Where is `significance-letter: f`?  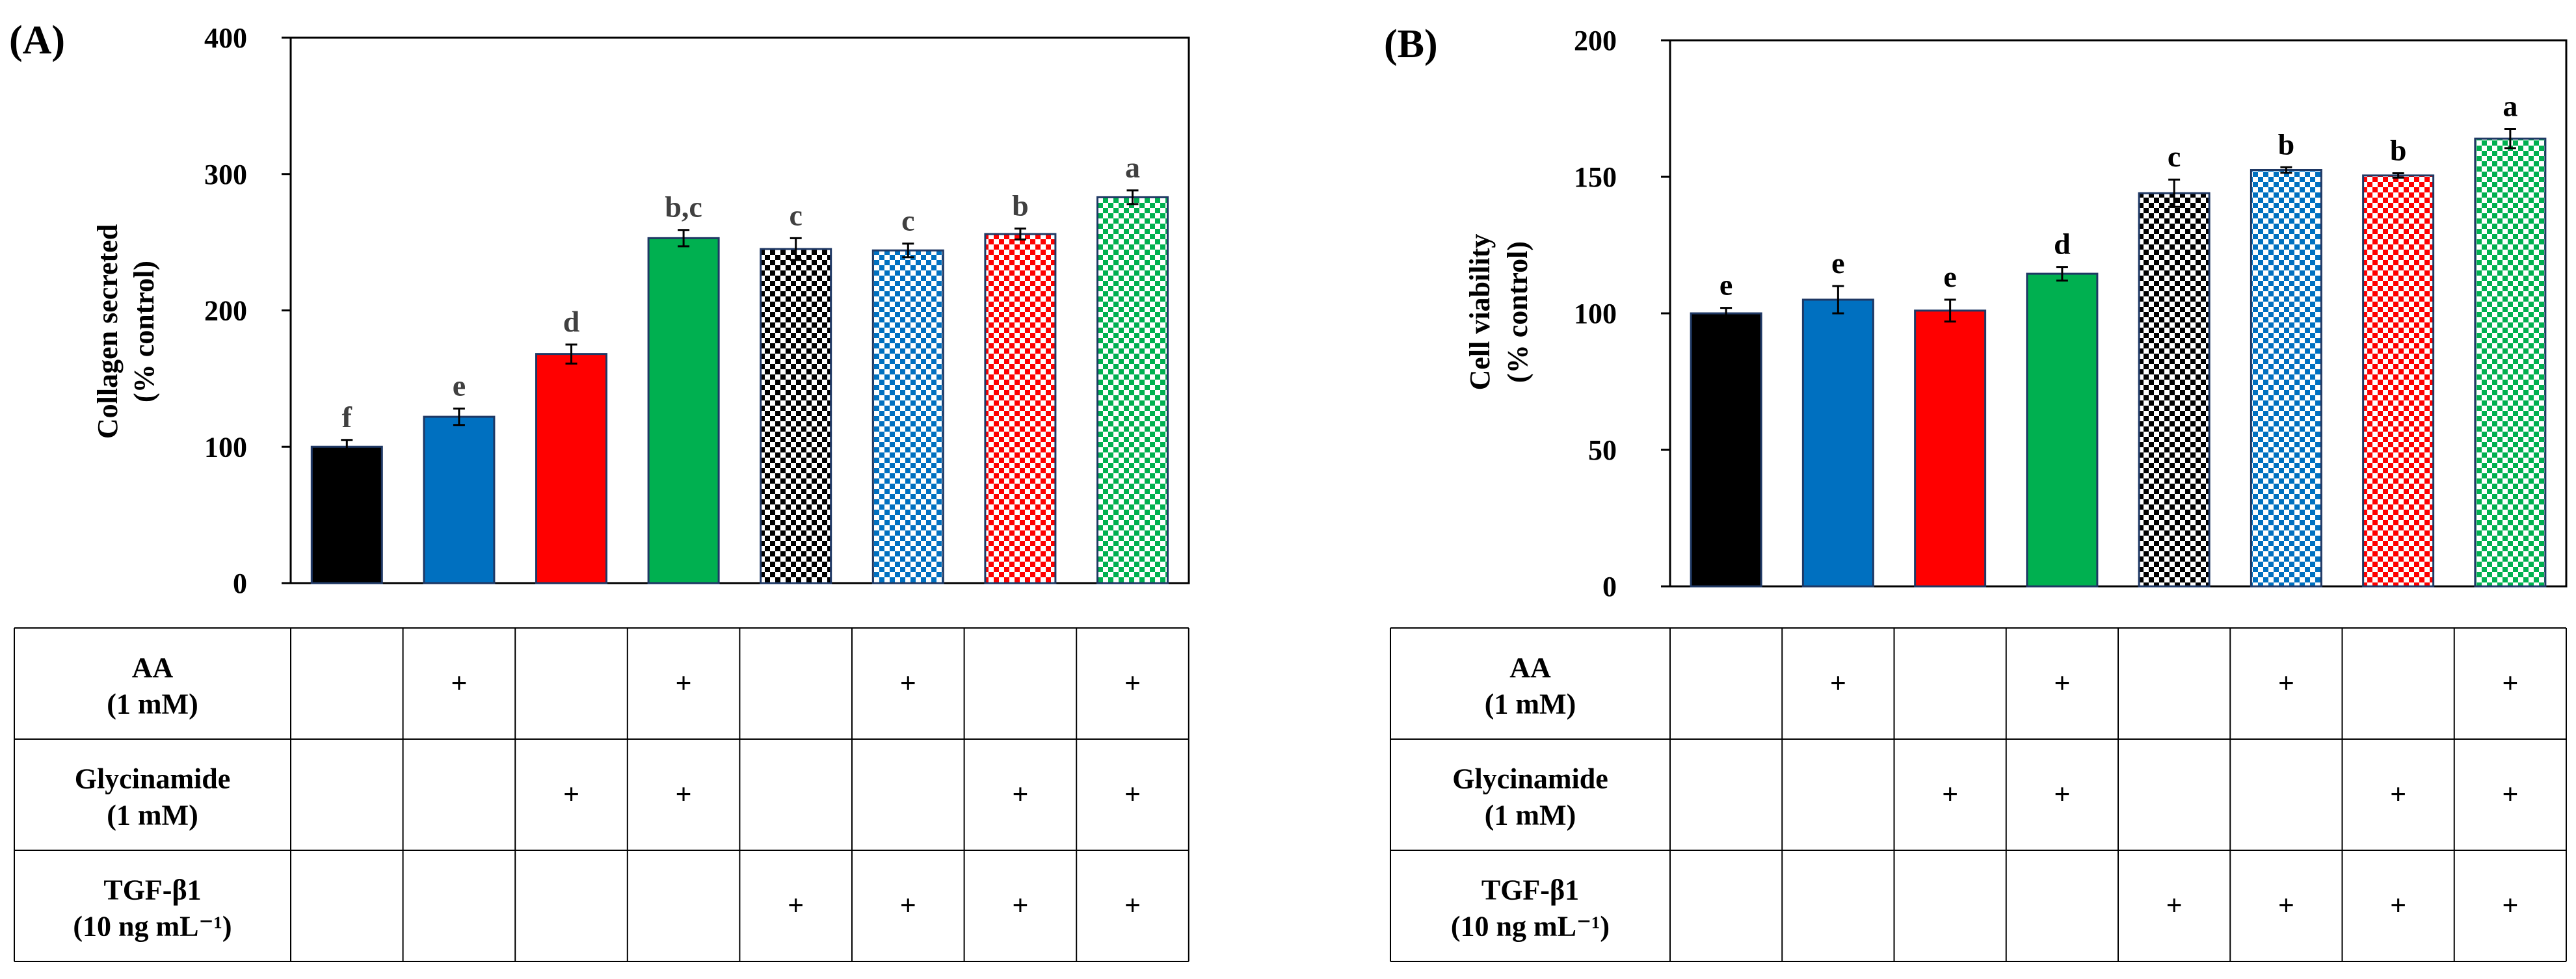 significance-letter: f is located at coordinates (347, 417).